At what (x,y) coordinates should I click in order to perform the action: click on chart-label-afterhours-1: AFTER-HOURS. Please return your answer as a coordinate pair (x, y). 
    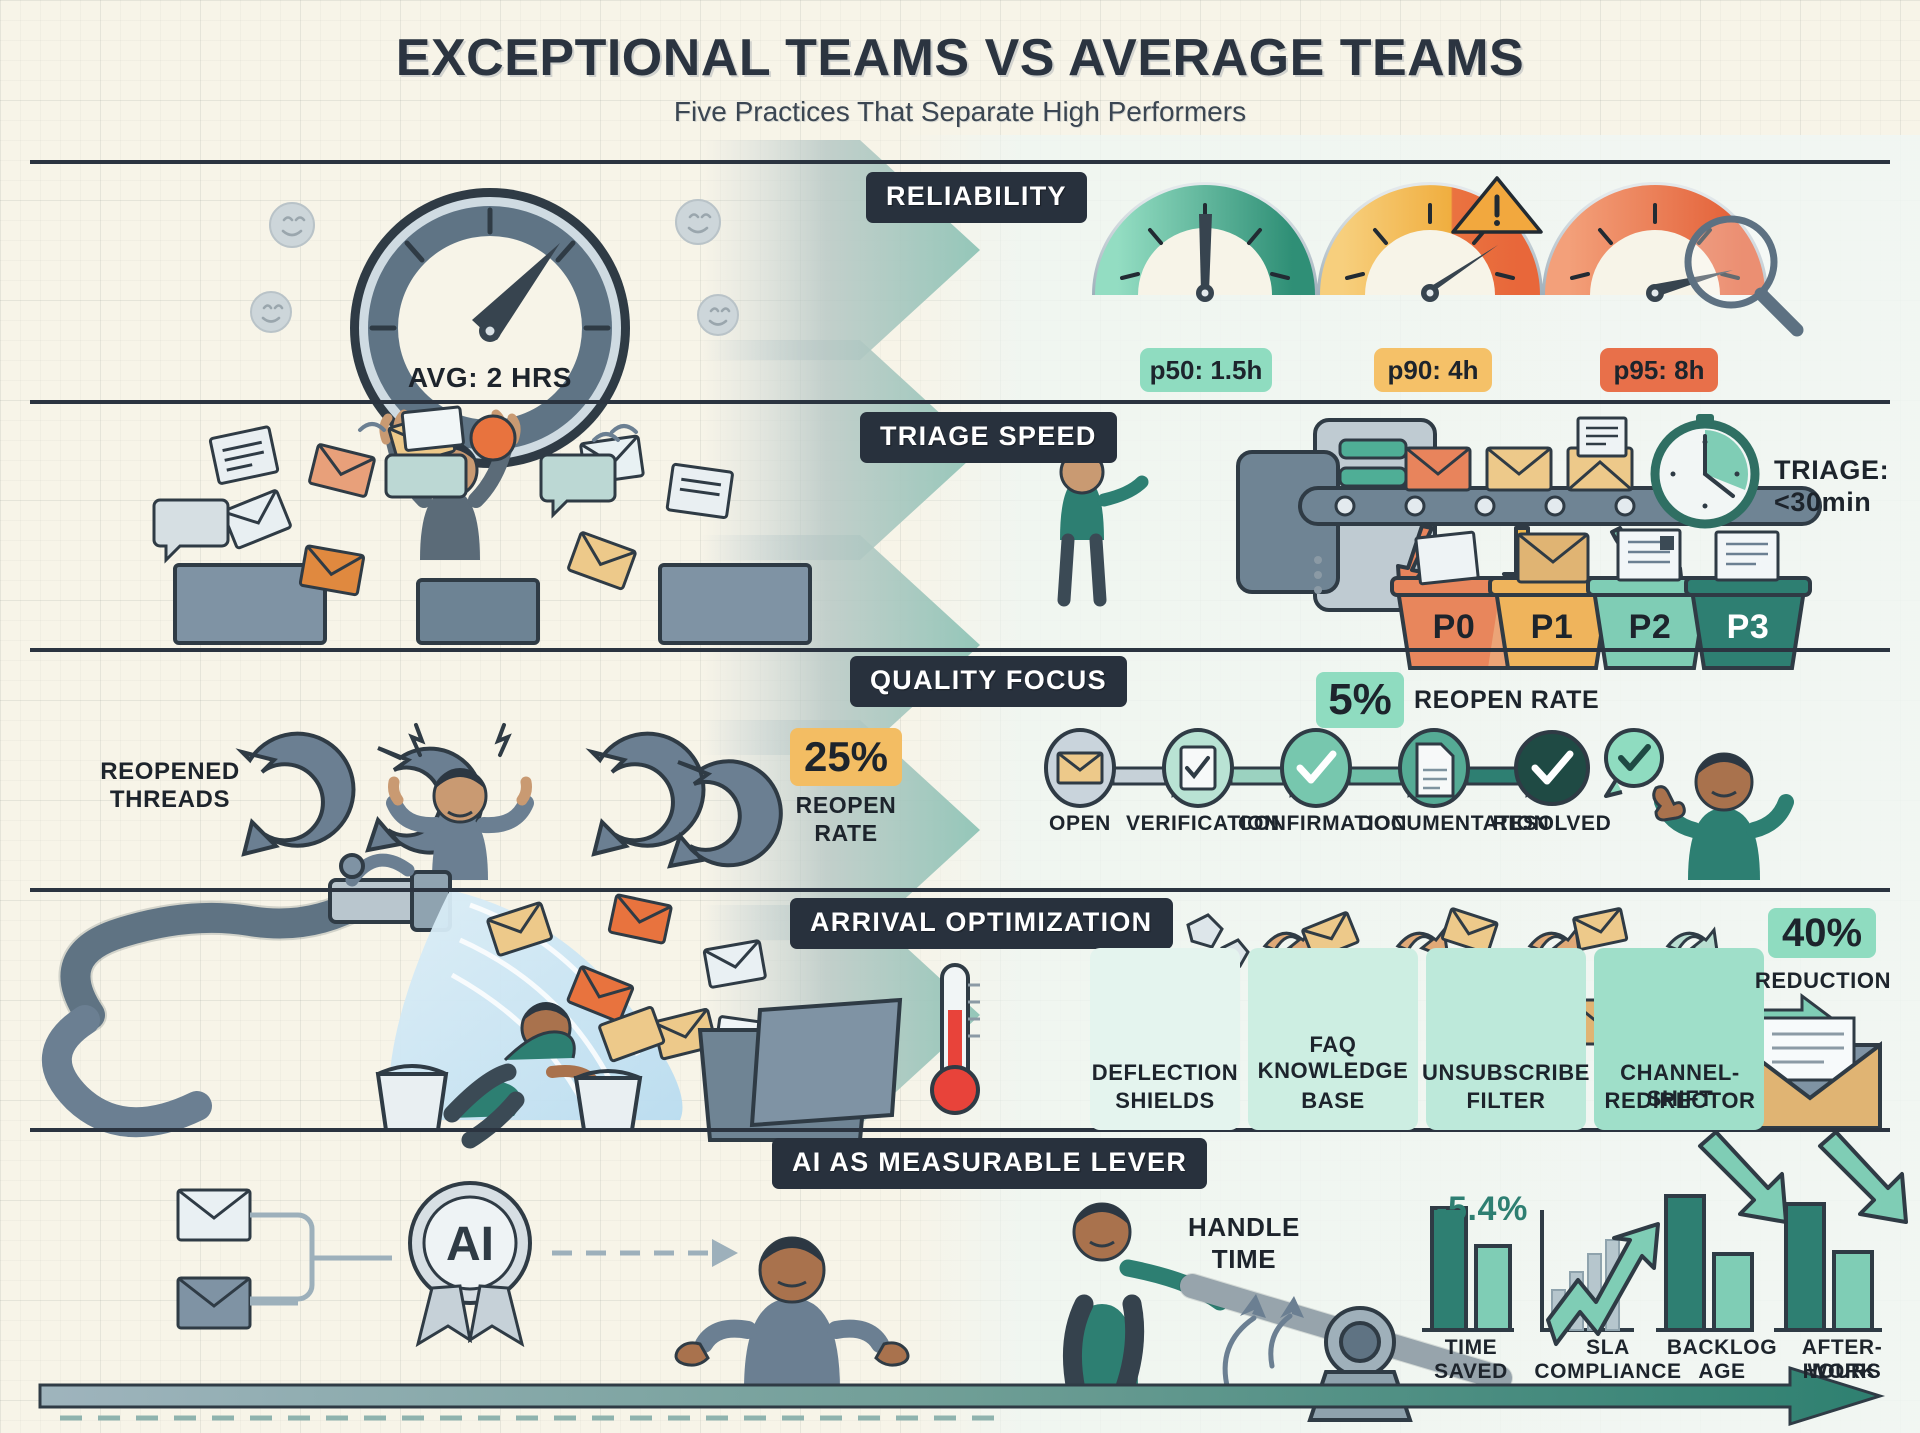
    Looking at the image, I should click on (1842, 1359).